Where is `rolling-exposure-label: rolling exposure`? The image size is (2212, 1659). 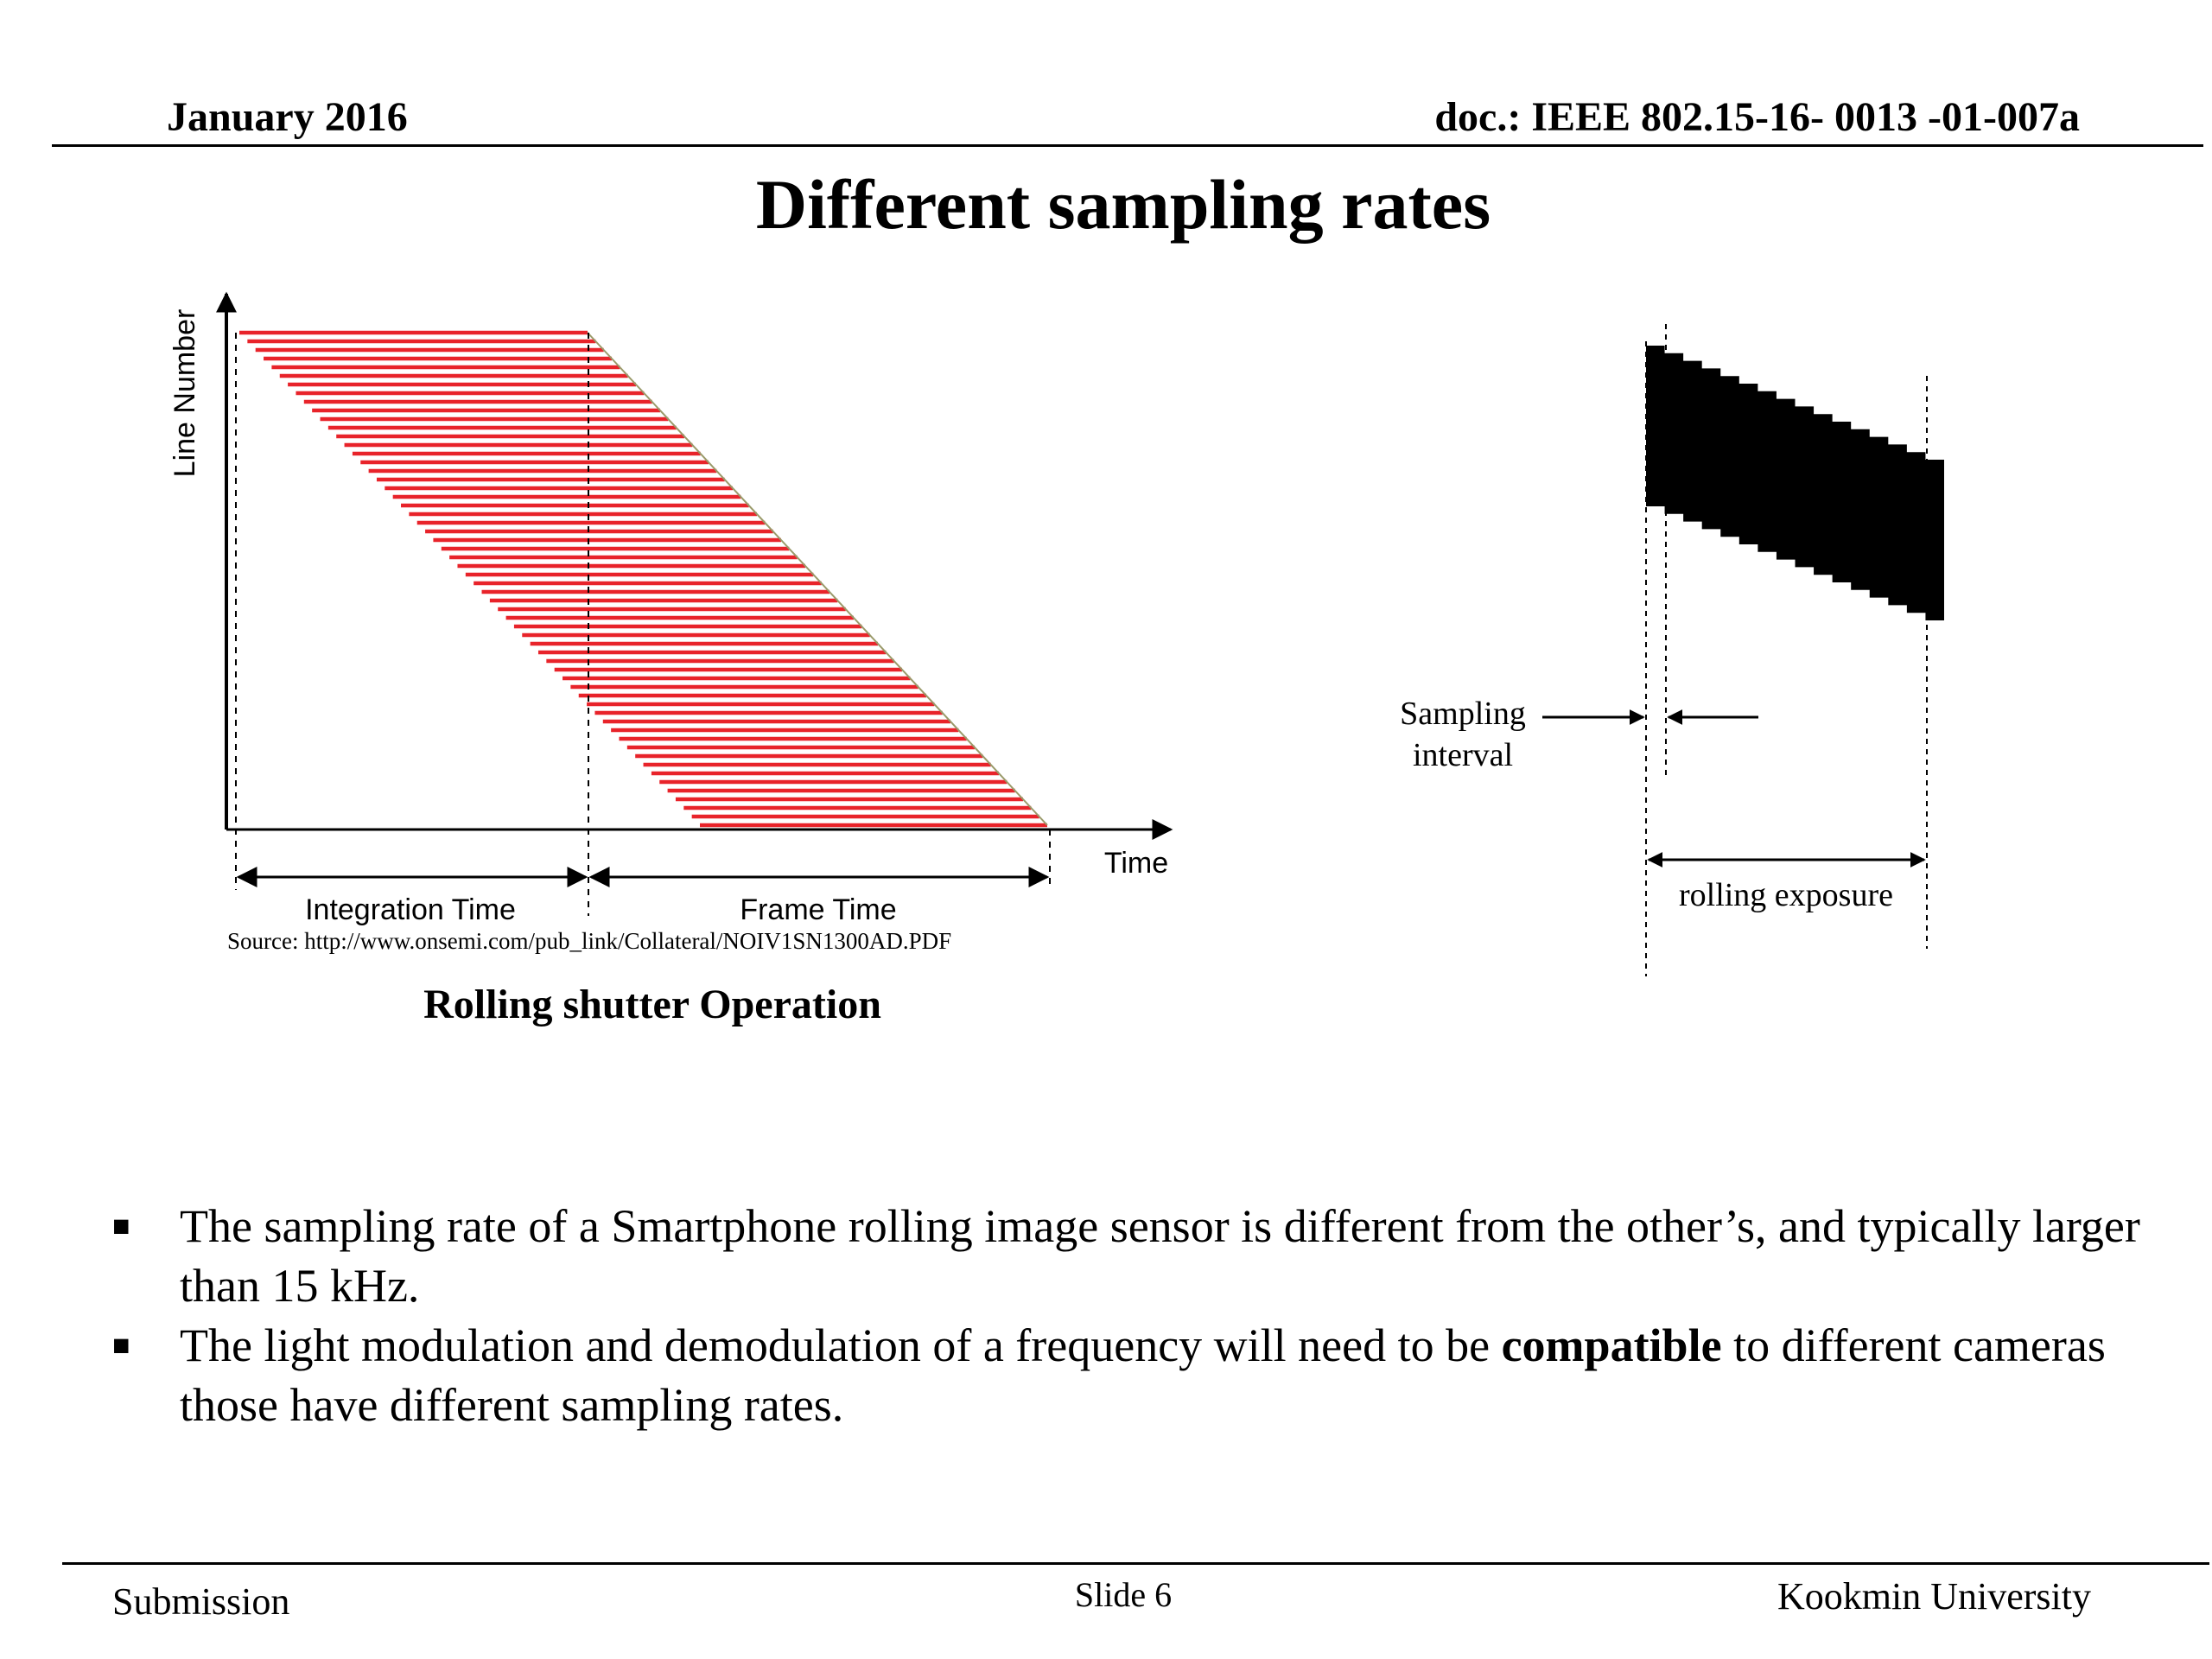
rolling-exposure-label: rolling exposure is located at coordinates (1786, 895).